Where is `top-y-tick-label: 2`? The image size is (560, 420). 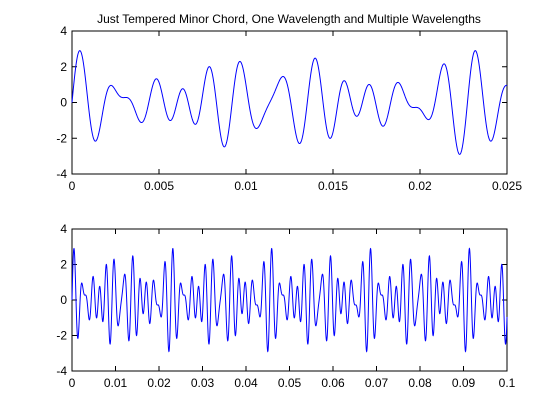
top-y-tick-label: 2 is located at coordinates (63, 67).